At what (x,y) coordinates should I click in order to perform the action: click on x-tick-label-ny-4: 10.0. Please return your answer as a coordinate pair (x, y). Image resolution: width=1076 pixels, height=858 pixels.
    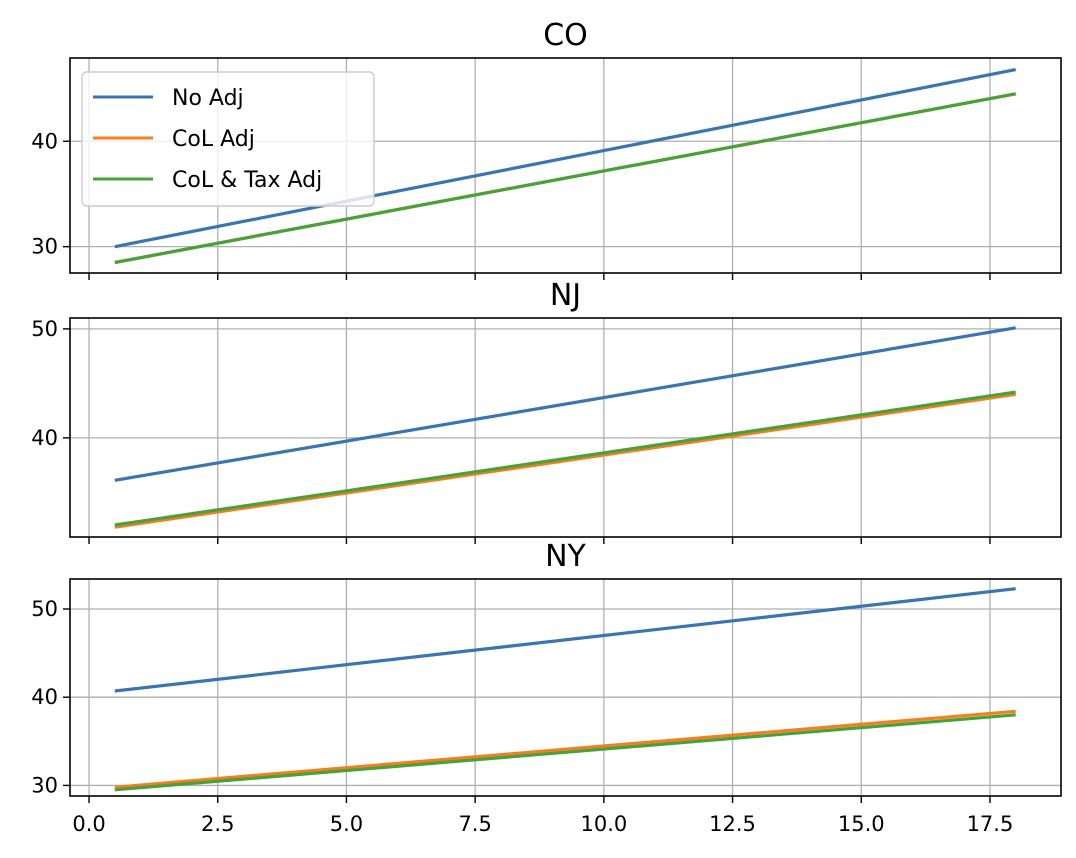
    Looking at the image, I should click on (603, 824).